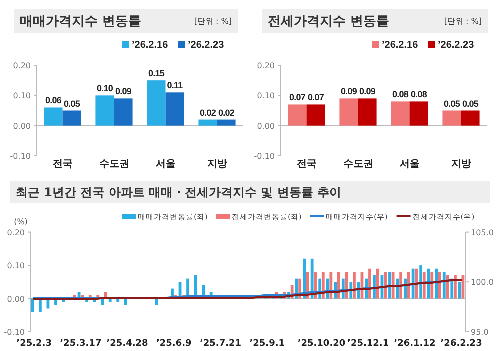 The image size is (500, 351). What do you see at coordinates (221, 344) in the screenshot?
I see `x-tick-label: ’25.7.21` at bounding box center [221, 344].